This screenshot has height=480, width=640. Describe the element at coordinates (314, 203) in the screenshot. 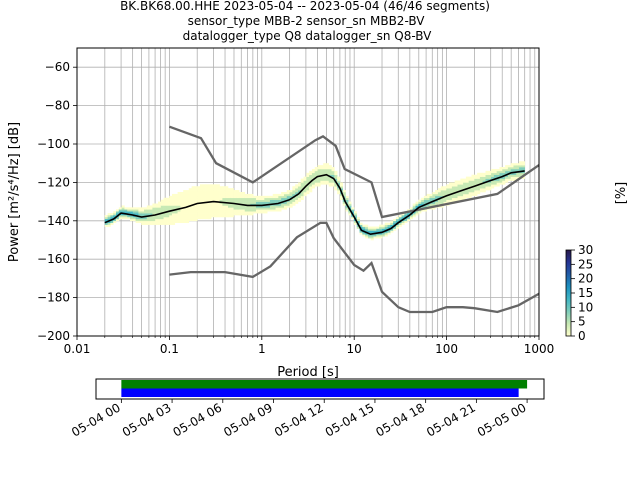

I see `mode-line` at that location.